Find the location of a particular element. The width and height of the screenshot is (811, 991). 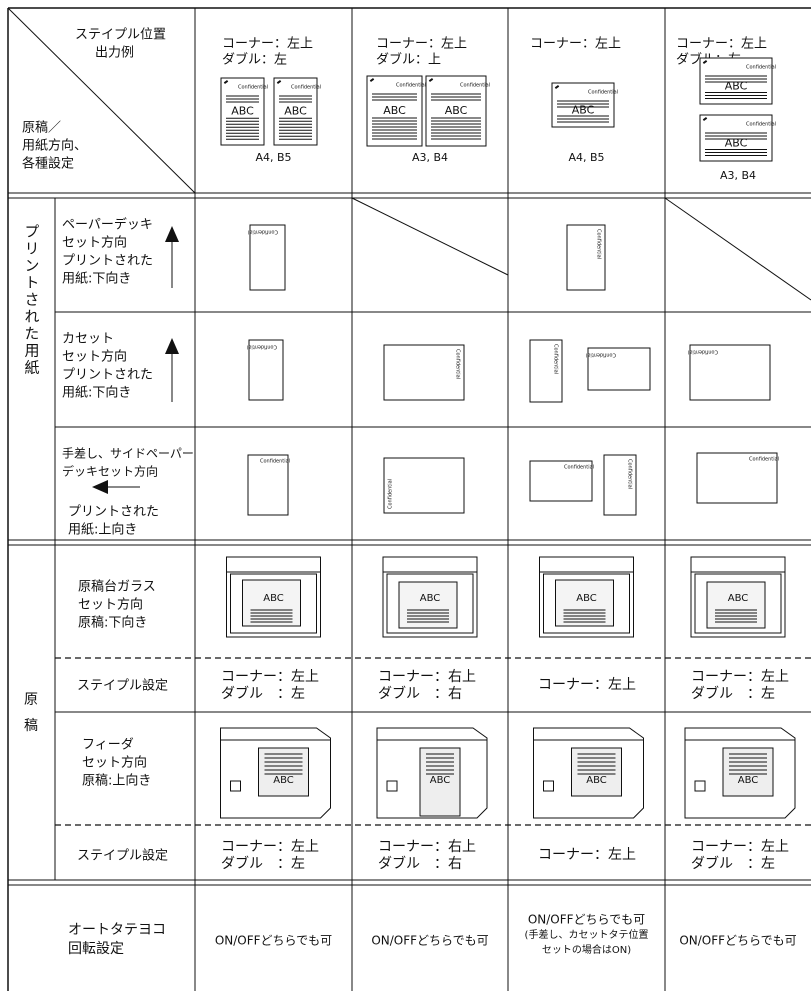

label: 各種設定 is located at coordinates (48, 164).